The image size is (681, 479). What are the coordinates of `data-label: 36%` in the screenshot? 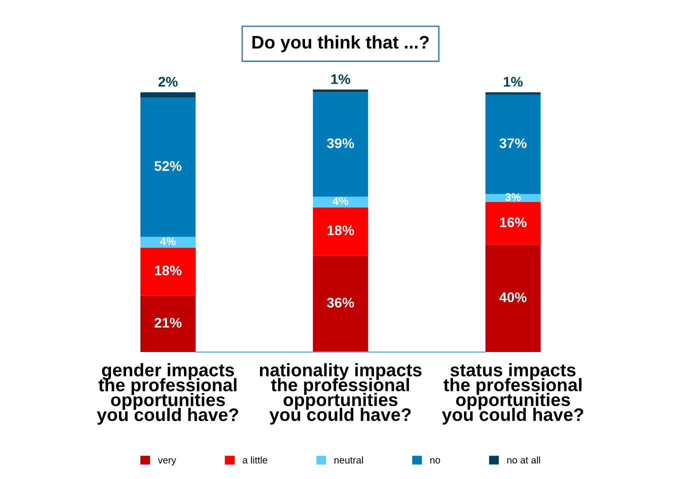 It's located at (340, 303).